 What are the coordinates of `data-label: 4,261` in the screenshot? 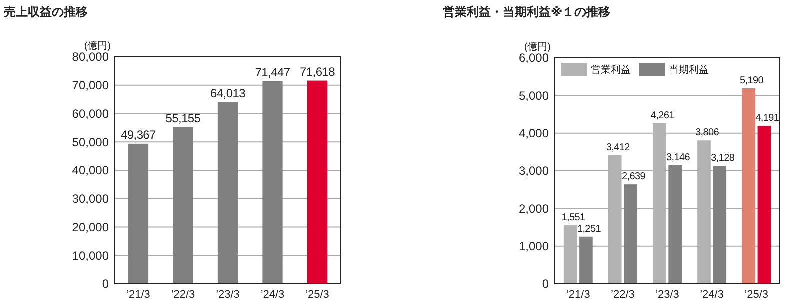 It's located at (663, 116).